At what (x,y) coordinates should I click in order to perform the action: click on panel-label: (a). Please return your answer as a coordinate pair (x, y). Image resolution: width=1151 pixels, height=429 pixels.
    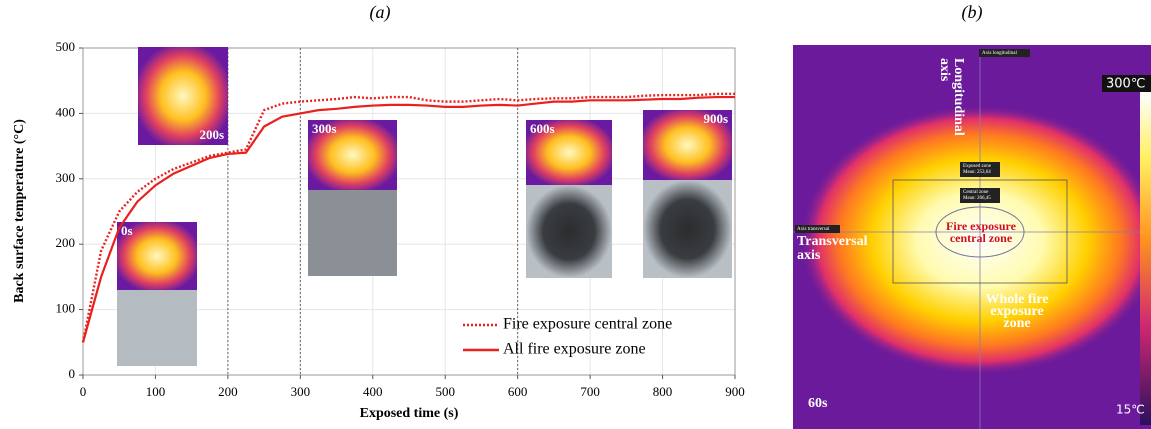
    Looking at the image, I should click on (380, 12).